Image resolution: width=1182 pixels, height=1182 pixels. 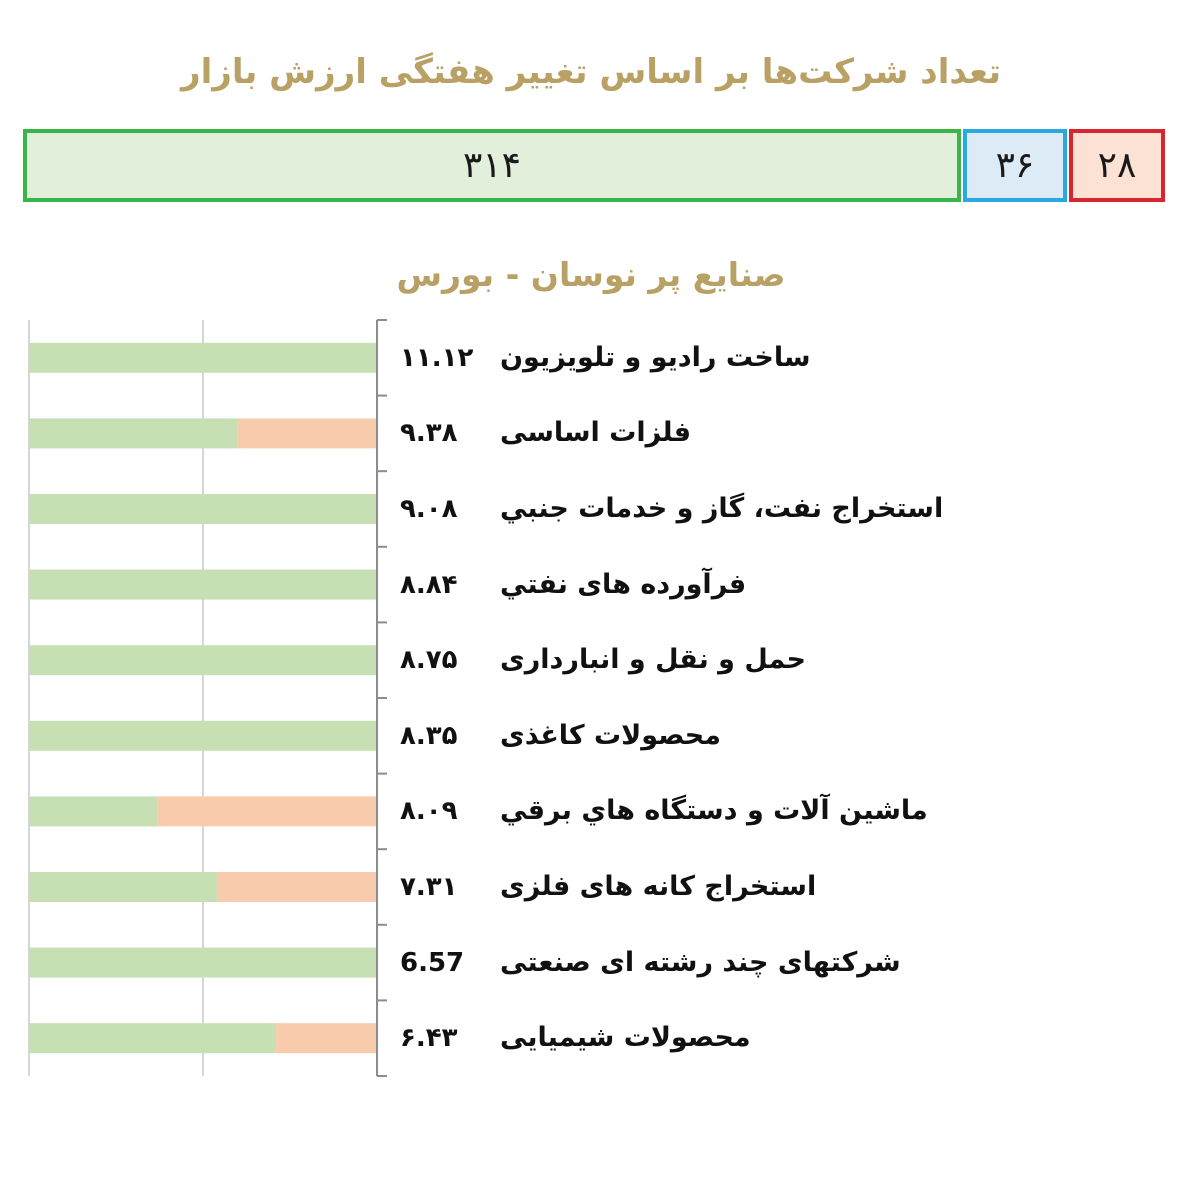 What do you see at coordinates (429, 887) in the screenshot?
I see `value-label: ۷.۳۱` at bounding box center [429, 887].